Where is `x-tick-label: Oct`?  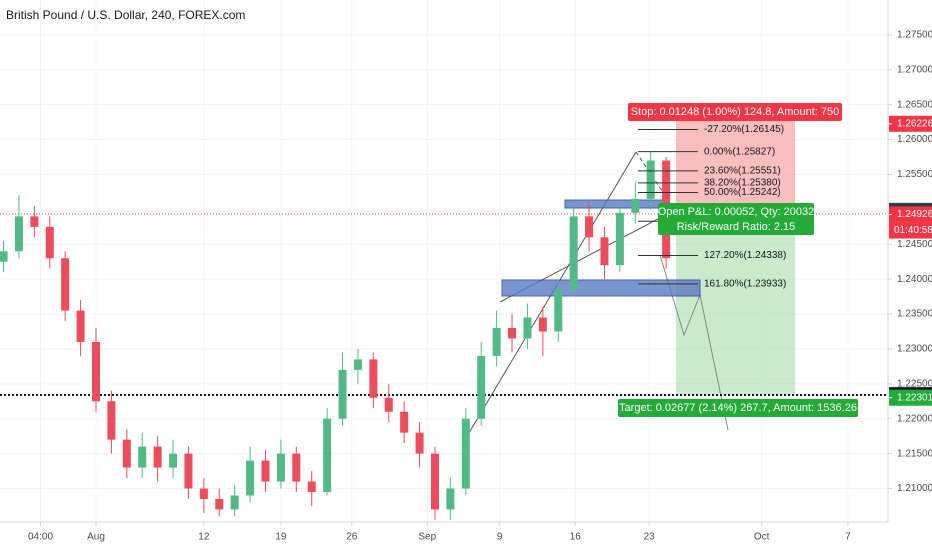 x-tick-label: Oct is located at coordinates (762, 537).